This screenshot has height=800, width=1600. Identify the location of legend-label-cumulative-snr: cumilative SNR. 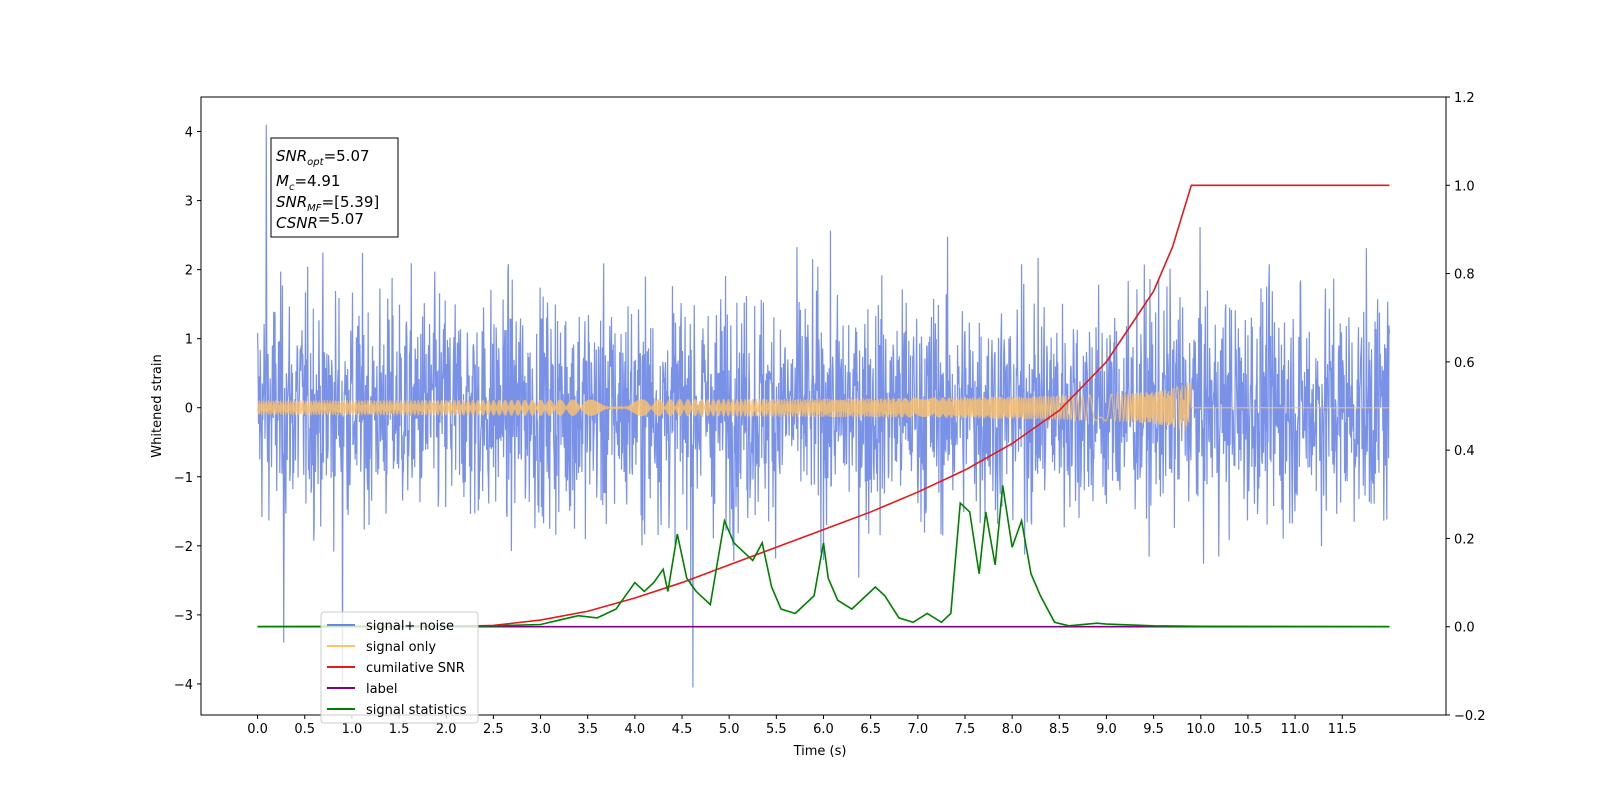
(415, 668).